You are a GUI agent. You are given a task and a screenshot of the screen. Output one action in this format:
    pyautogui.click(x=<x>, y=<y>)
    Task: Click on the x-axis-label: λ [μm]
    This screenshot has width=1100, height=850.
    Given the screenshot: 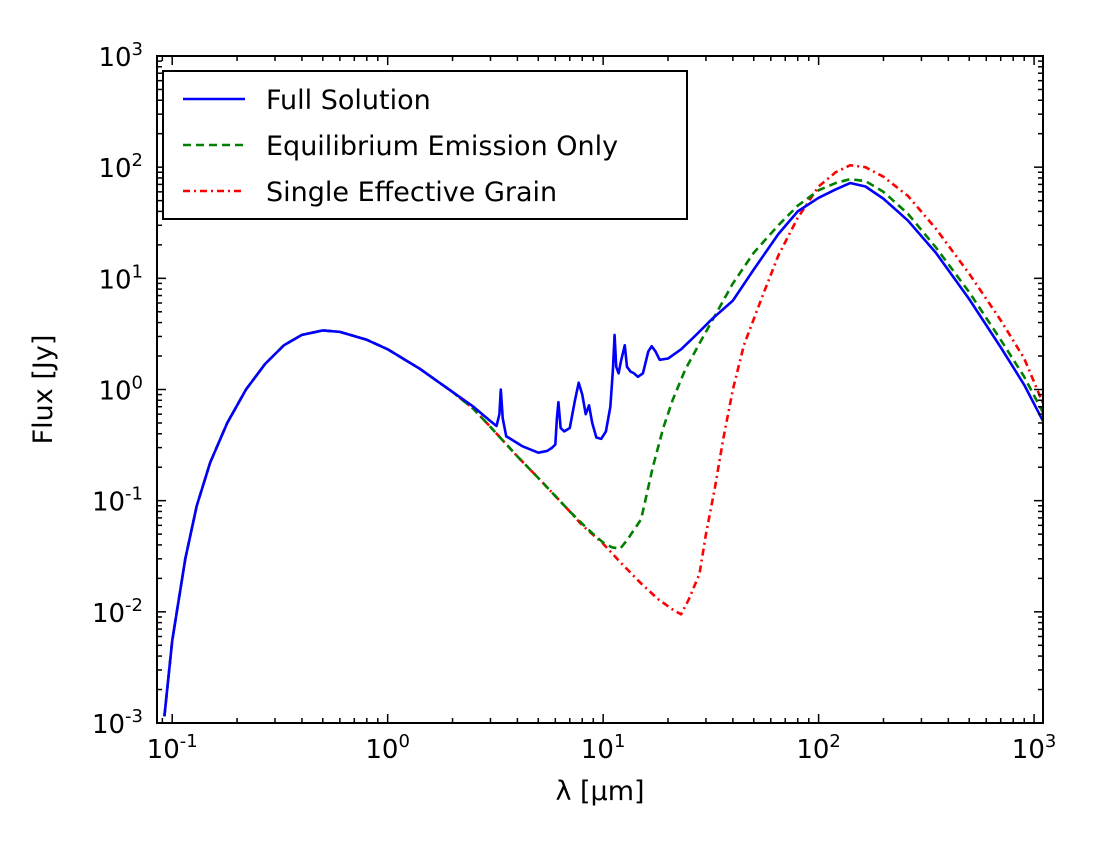 What is the action you would take?
    pyautogui.click(x=599, y=791)
    